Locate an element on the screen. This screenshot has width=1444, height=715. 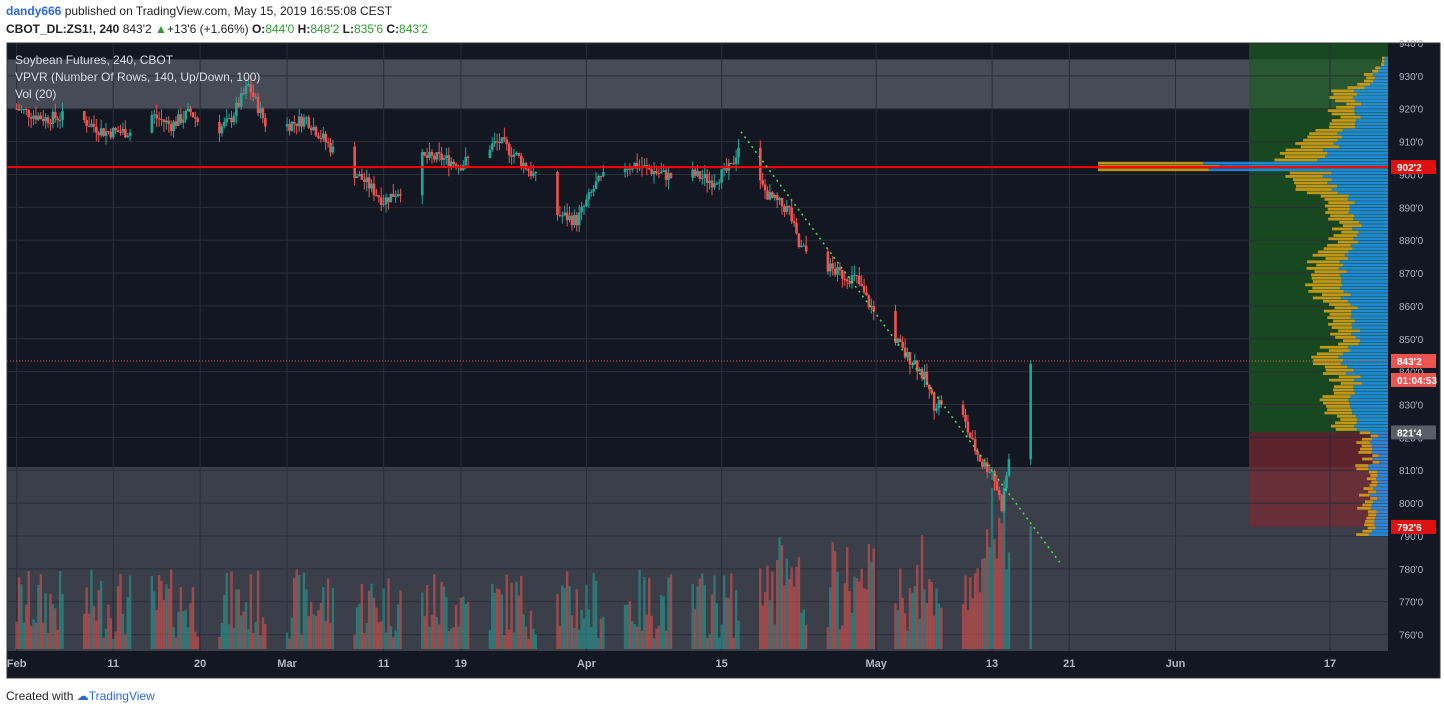
tradingview-link: TradingView is located at coordinates (121, 696).